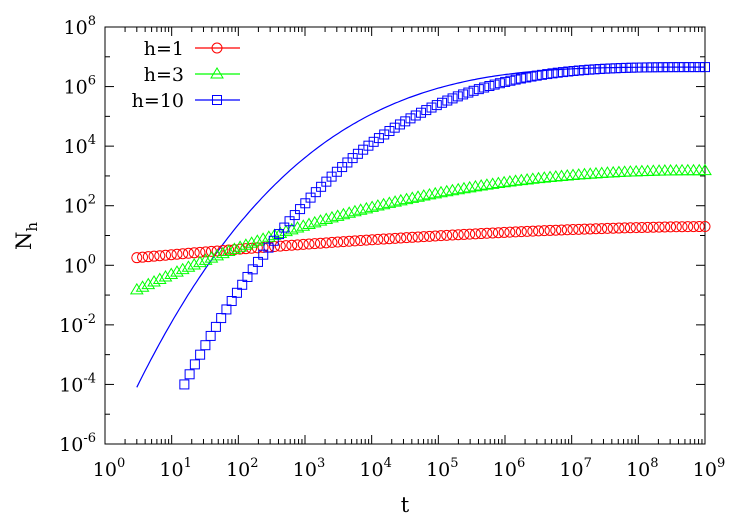  I want to click on series-circle, so click(421, 242).